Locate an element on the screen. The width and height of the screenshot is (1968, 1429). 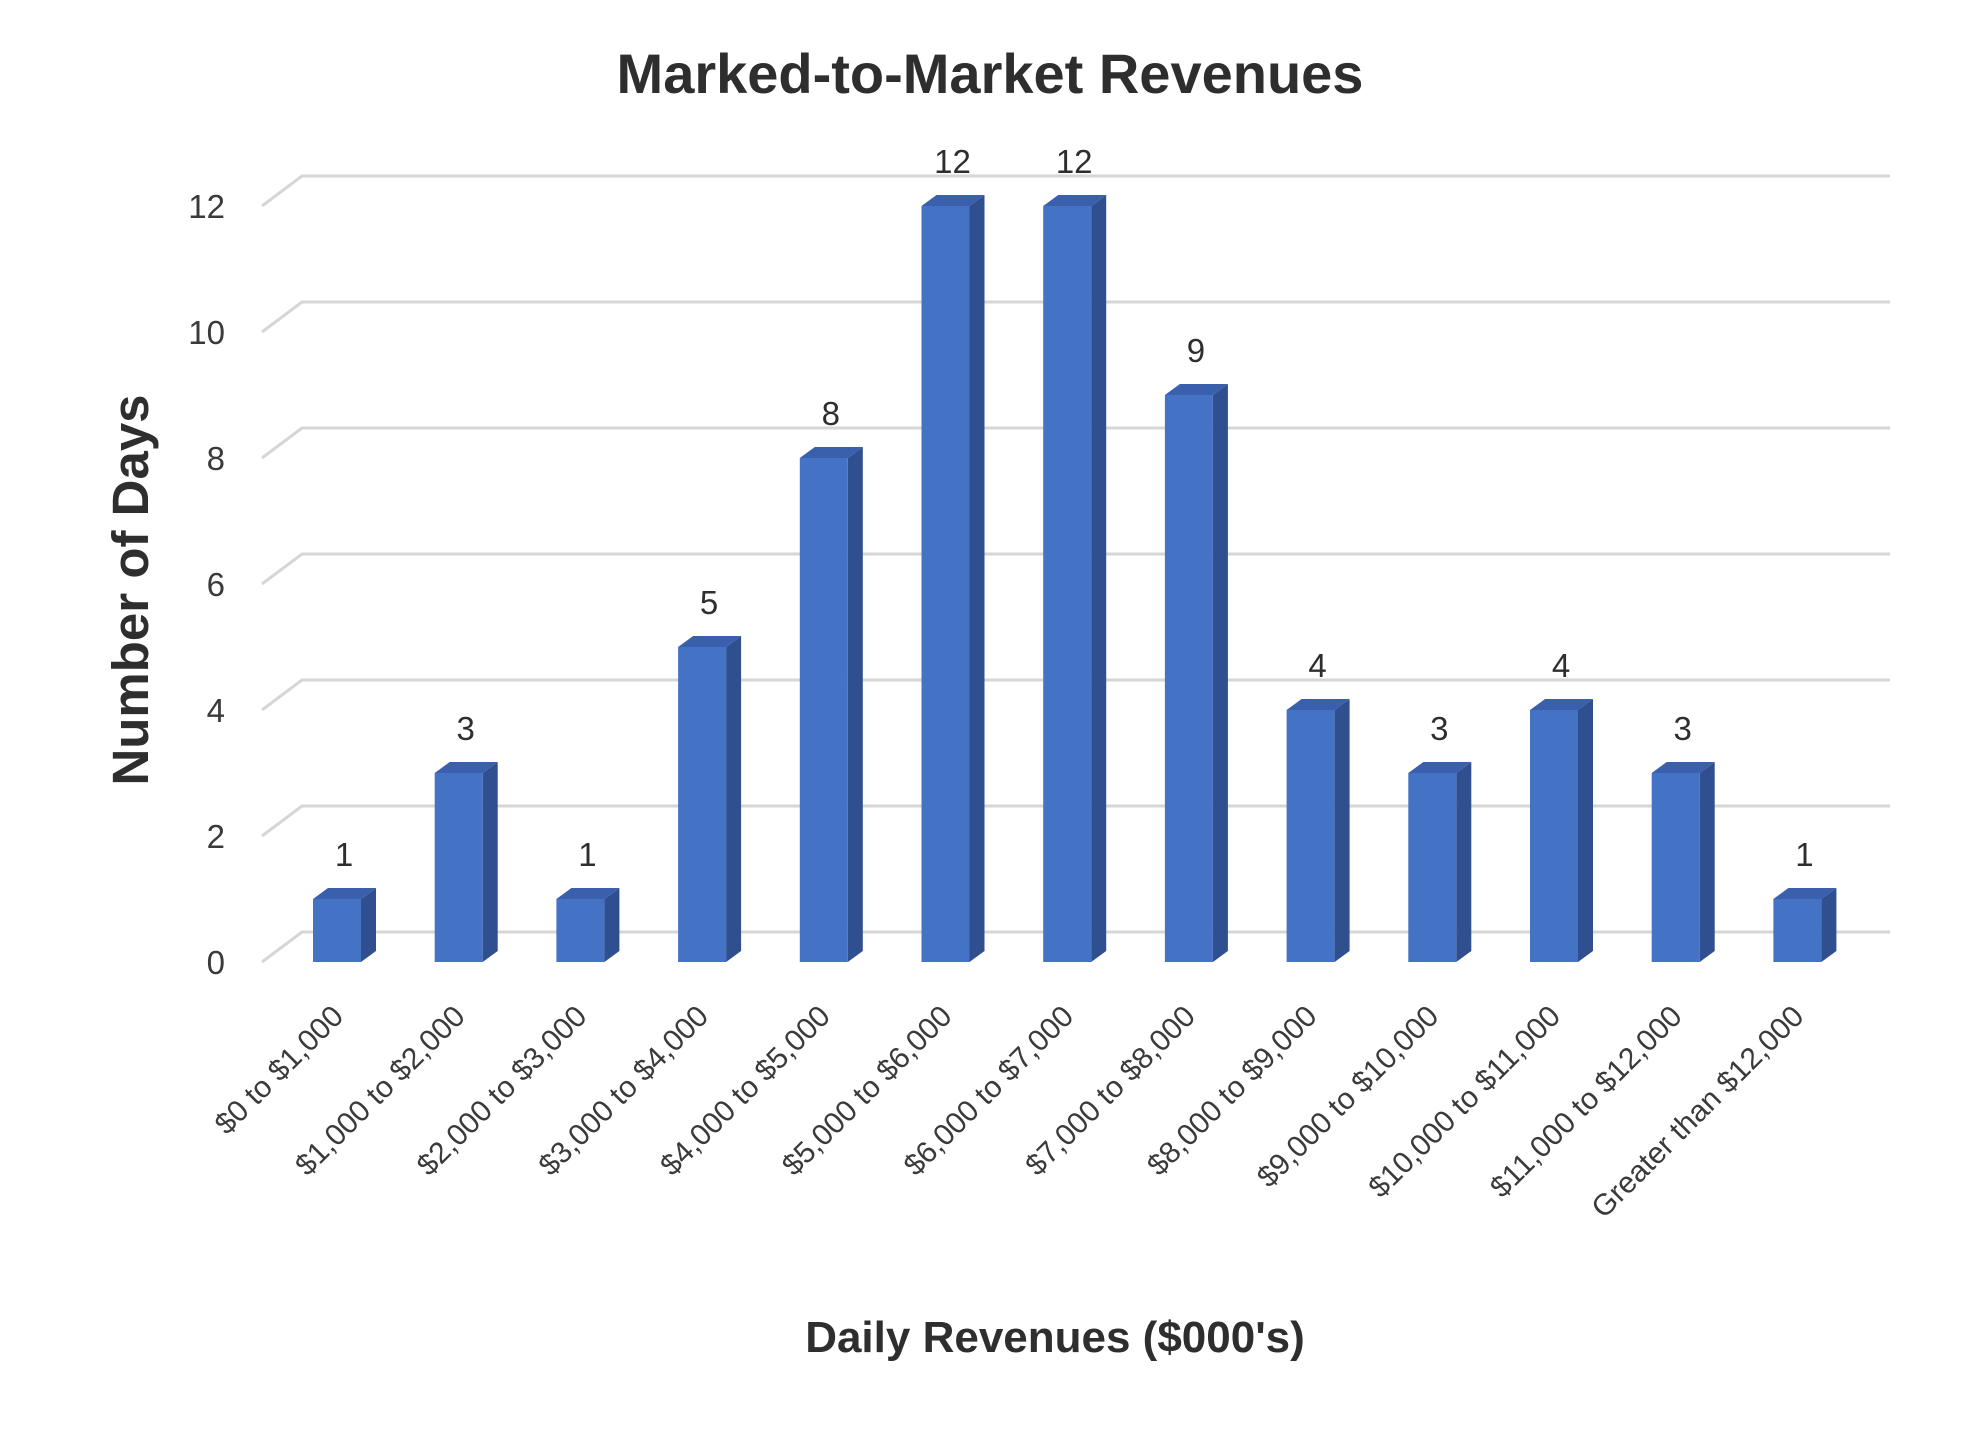
data-label: 8 is located at coordinates (831, 413).